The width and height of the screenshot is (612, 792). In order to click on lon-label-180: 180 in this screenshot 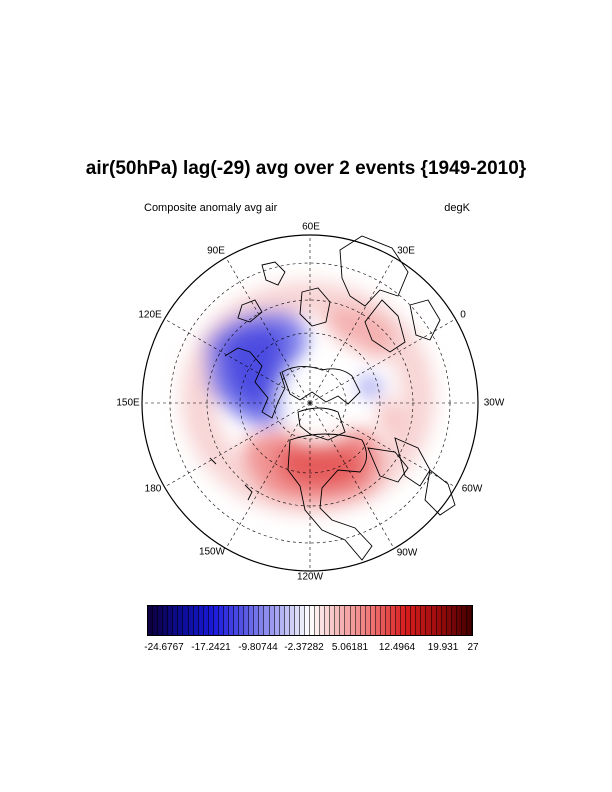, I will do `click(153, 489)`.